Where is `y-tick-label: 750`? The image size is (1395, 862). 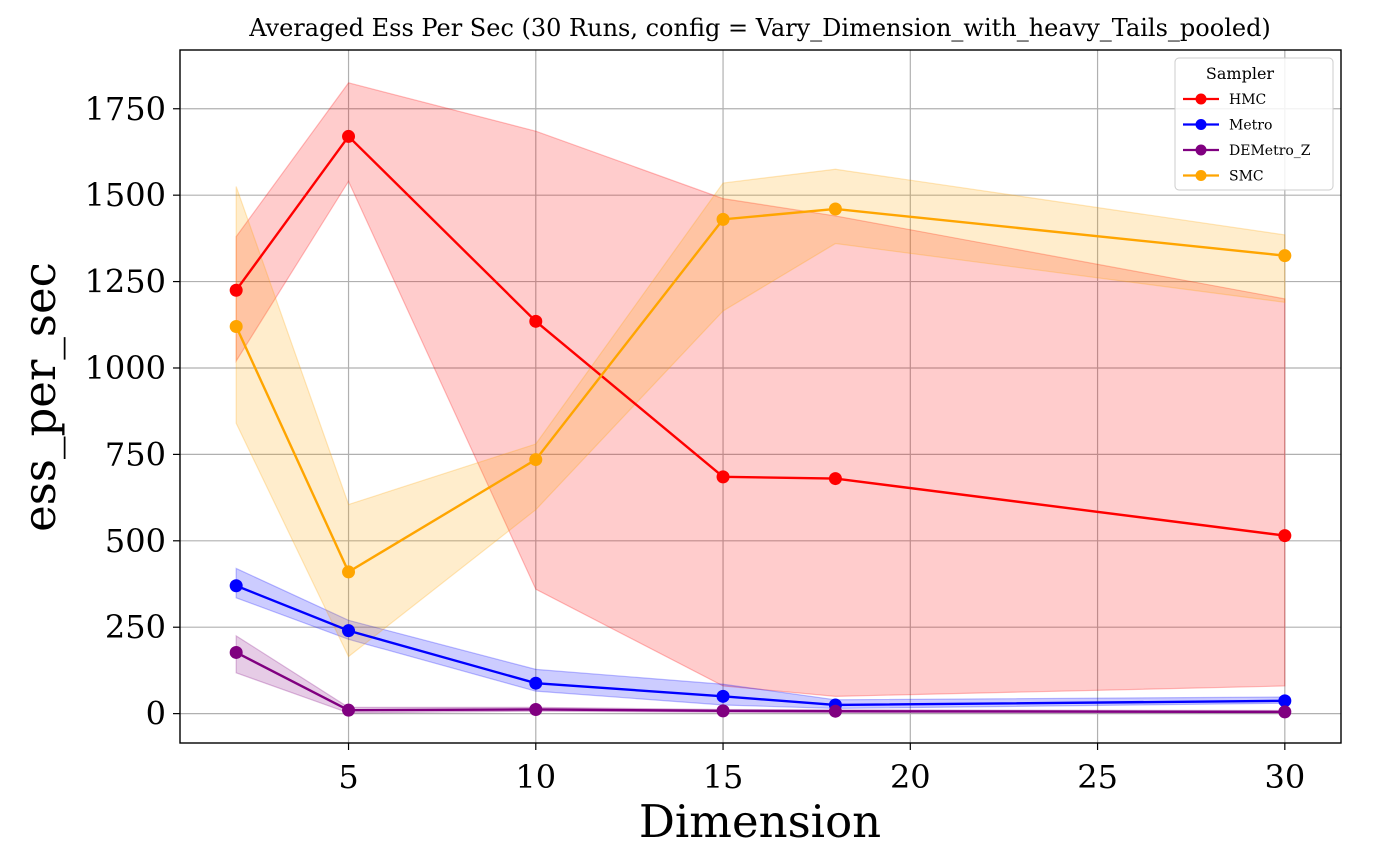 y-tick-label: 750 is located at coordinates (135, 454).